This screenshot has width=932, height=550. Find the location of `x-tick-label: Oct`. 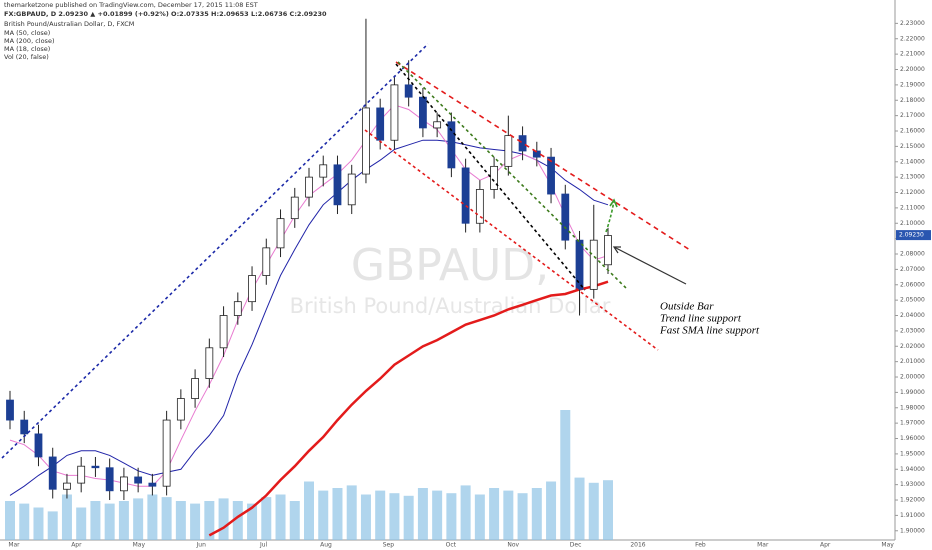

x-tick-label: Oct is located at coordinates (451, 545).